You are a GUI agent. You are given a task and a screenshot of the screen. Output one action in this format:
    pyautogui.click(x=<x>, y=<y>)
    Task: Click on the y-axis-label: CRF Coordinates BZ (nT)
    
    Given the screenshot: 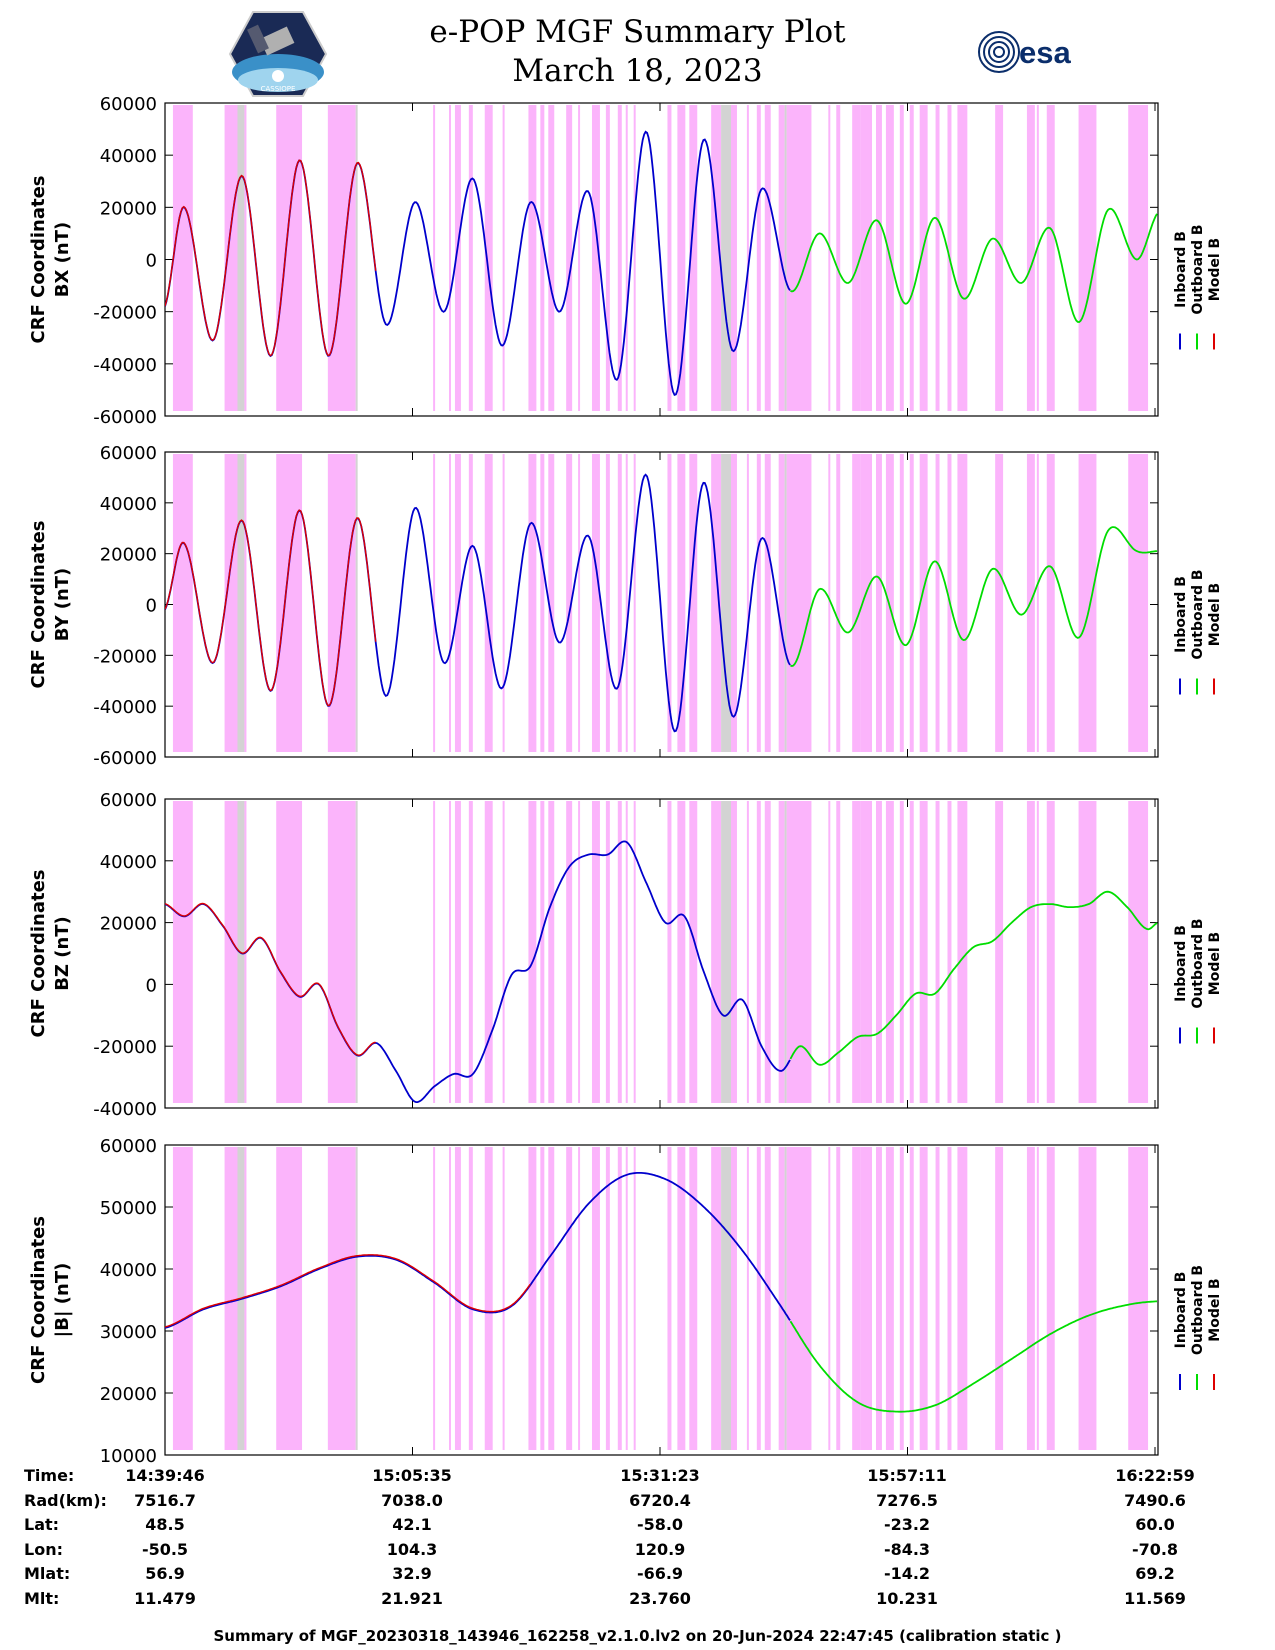 What is the action you would take?
    pyautogui.click(x=50, y=954)
    